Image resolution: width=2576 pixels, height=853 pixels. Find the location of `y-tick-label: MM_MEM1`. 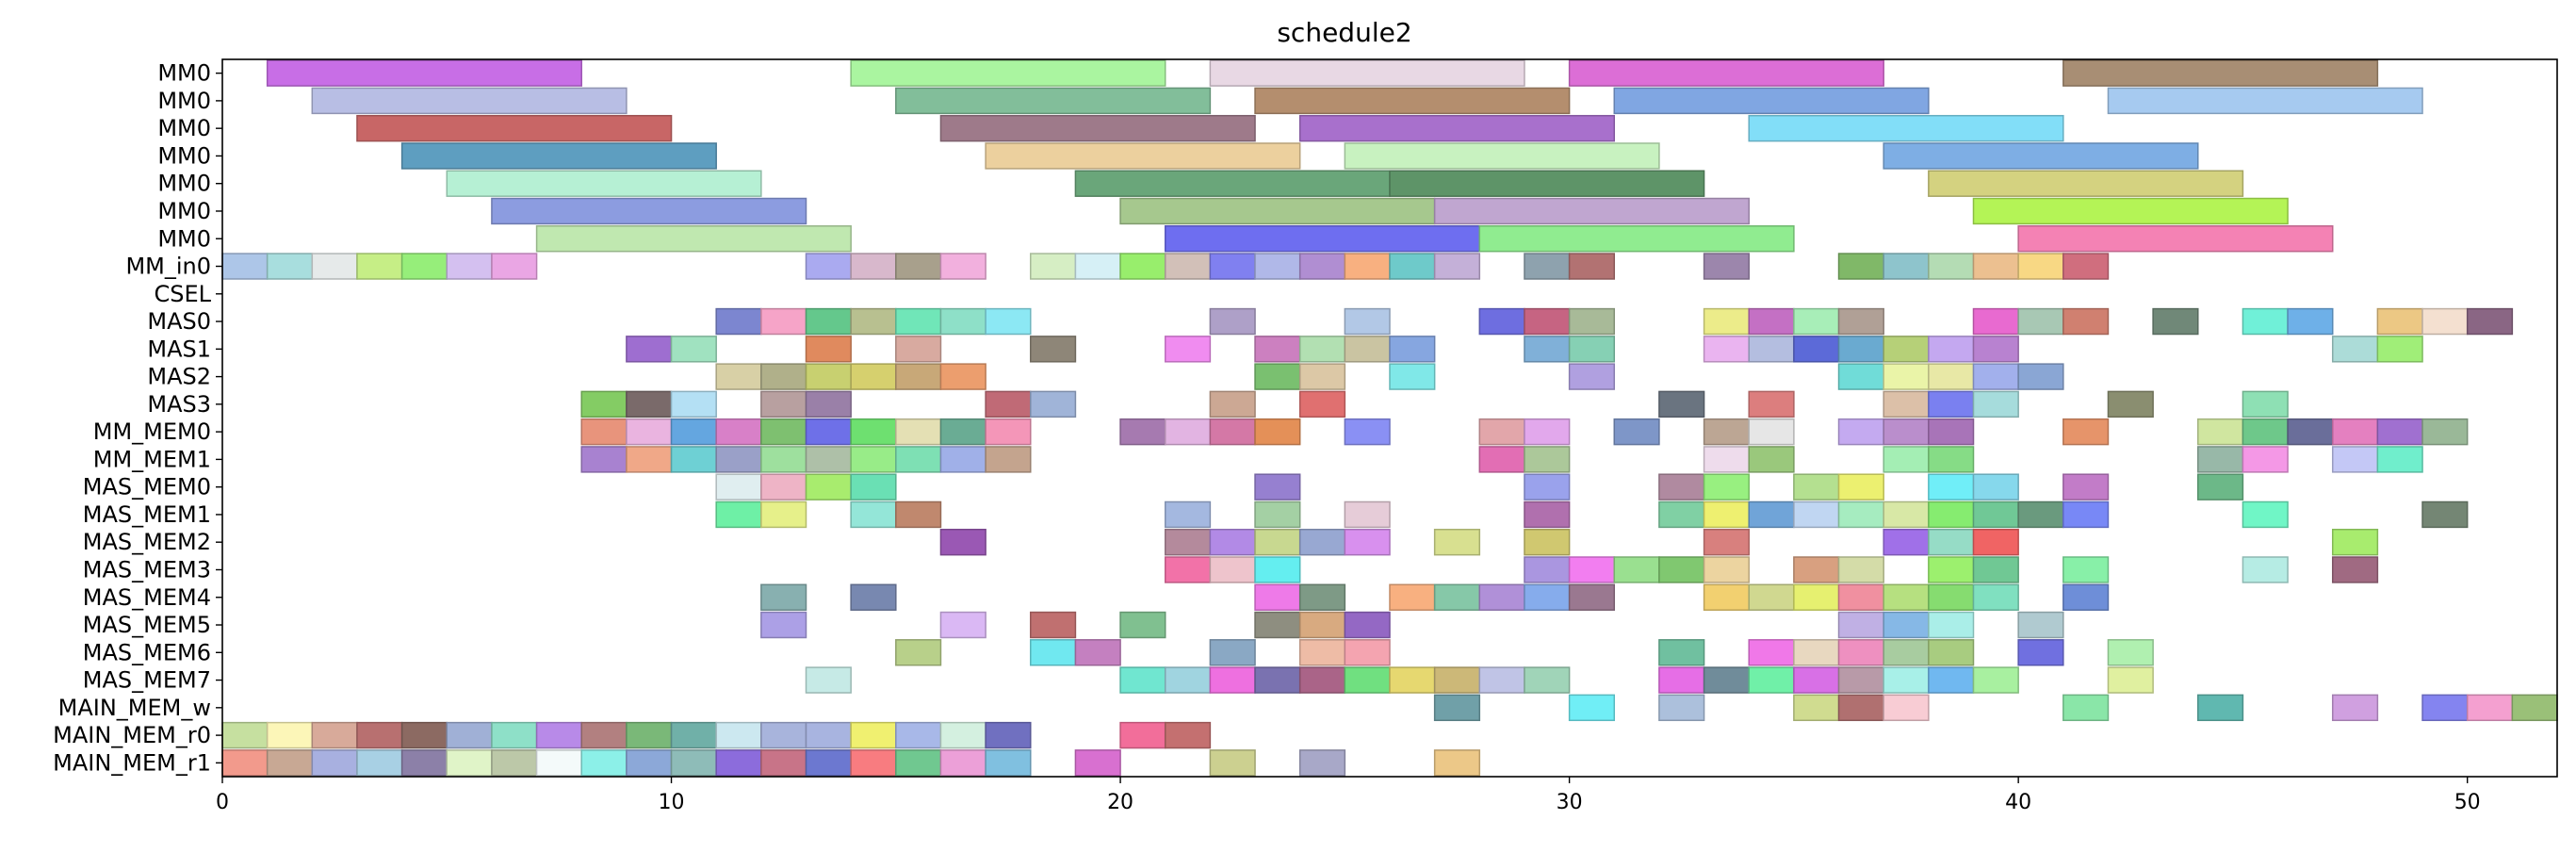

y-tick-label: MM_MEM1 is located at coordinates (152, 459).